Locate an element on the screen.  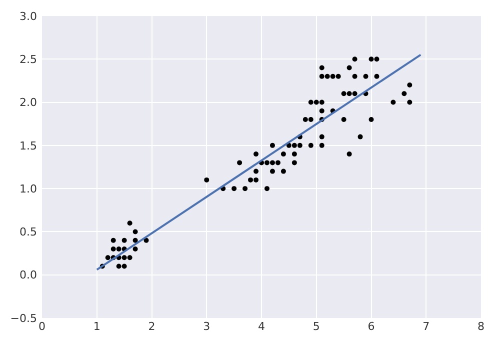
y-tick-label: 0.0 is located at coordinates (28, 275).